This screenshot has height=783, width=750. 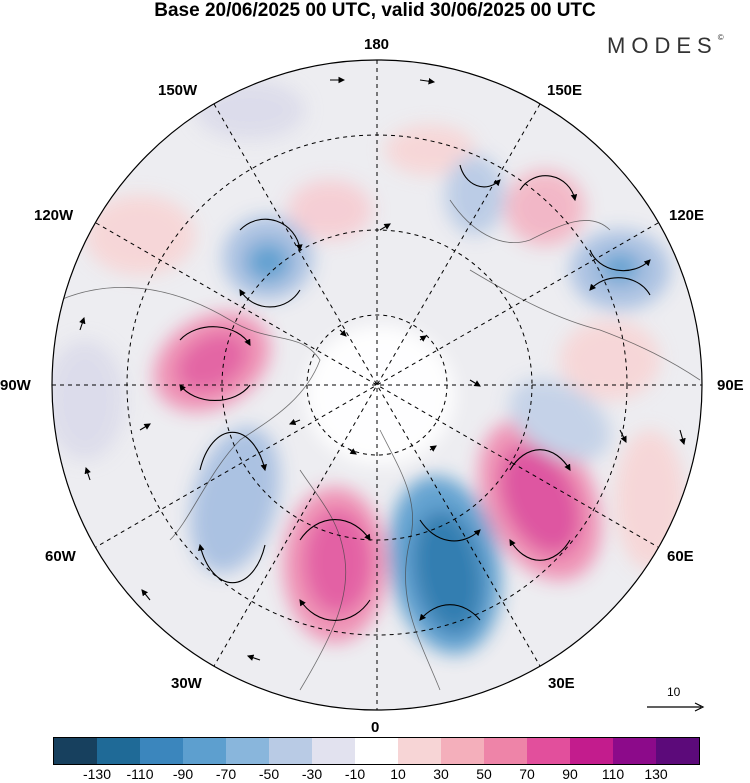 What do you see at coordinates (680, 556) in the screenshot?
I see `lon-label-60e: 60E` at bounding box center [680, 556].